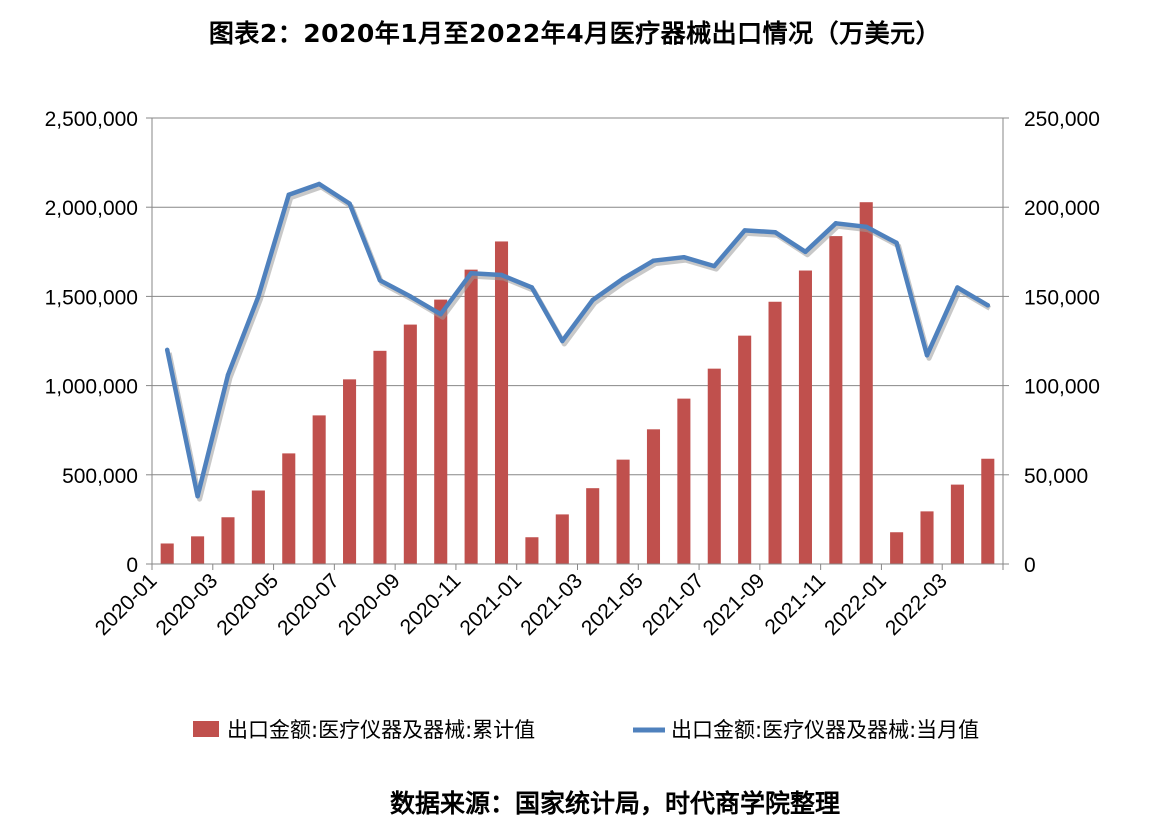  Describe the element at coordinates (431, 604) in the screenshot. I see `x-tick-label: 2020-11` at that location.